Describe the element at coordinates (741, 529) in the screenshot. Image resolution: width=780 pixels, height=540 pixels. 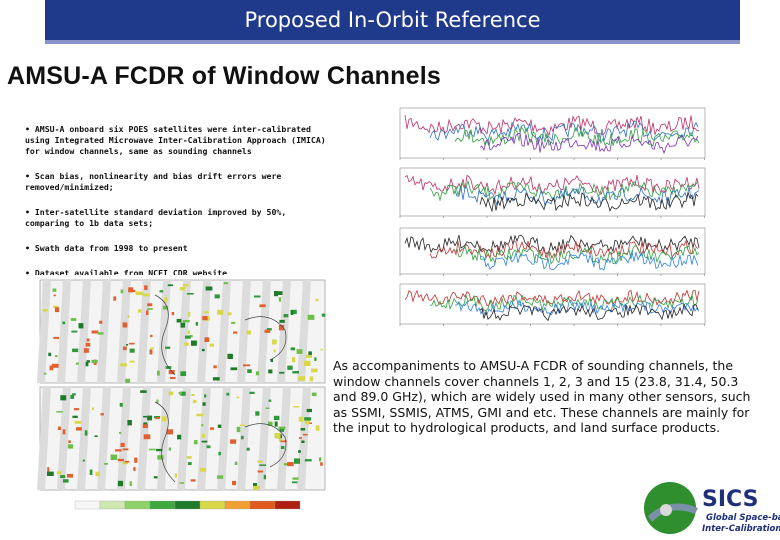
I see `logo-line2: Inter-Calibration System` at that location.